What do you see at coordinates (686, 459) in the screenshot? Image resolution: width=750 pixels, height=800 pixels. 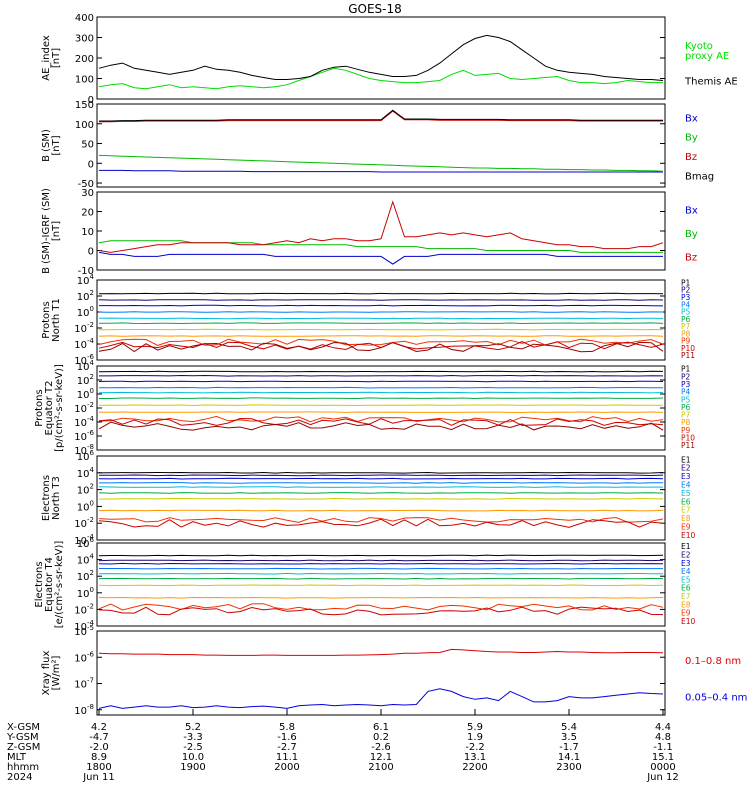 I see `legend-label: E1` at bounding box center [686, 459].